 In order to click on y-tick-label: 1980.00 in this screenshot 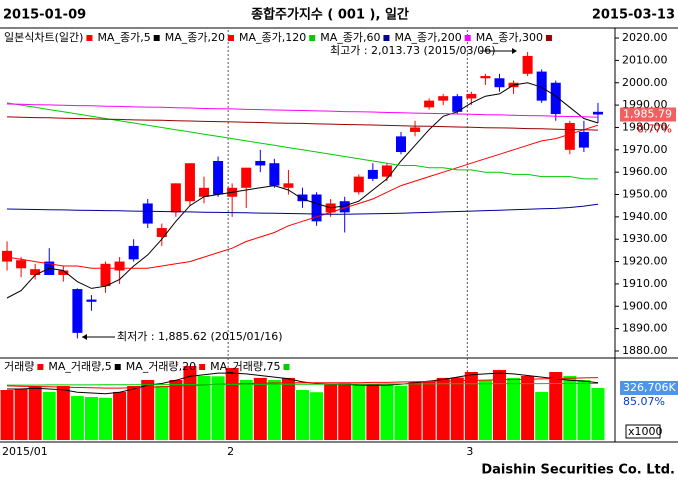, I will do `click(645, 126)`.